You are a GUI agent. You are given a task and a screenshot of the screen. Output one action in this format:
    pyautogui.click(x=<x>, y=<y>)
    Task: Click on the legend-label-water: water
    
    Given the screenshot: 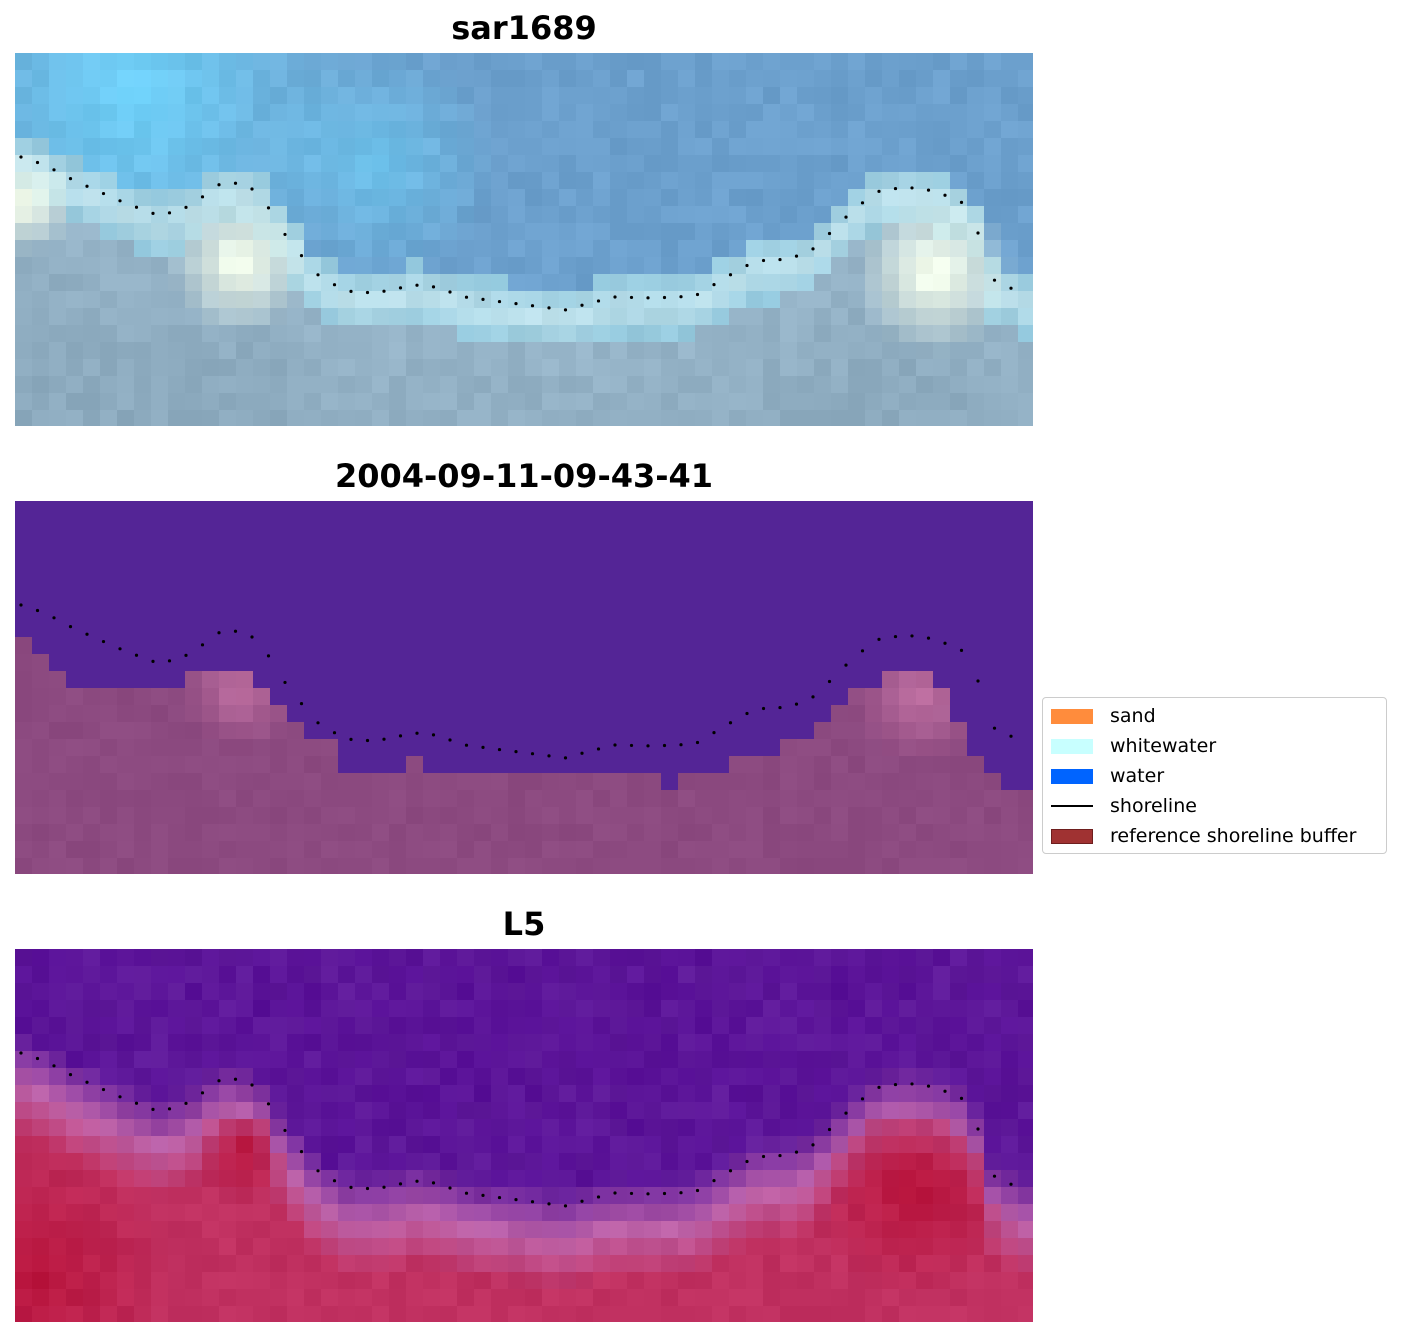 What is the action you would take?
    pyautogui.click(x=1137, y=776)
    